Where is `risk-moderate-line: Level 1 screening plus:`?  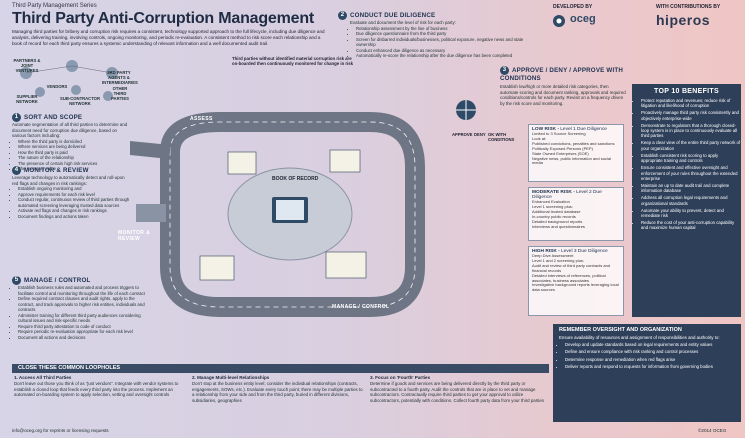 risk-moderate-line: Level 1 screening plus: is located at coordinates (552, 206).